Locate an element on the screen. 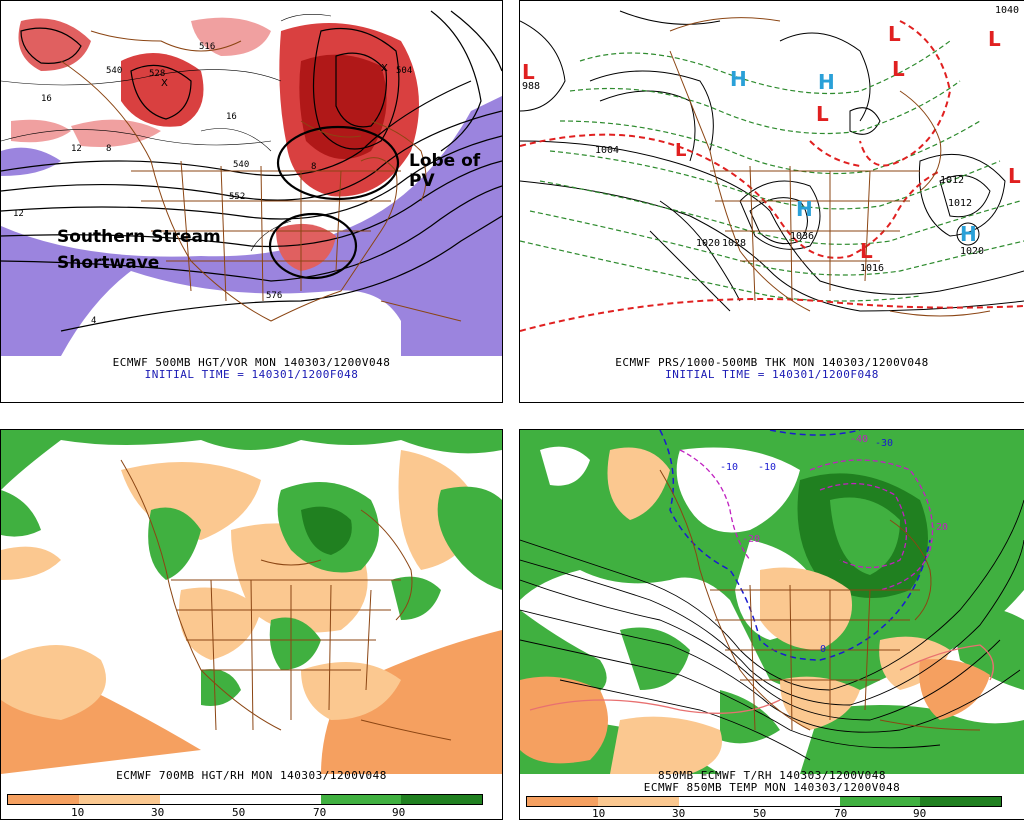 This screenshot has height=820, width=1024. isobar-label: 1028 is located at coordinates (734, 243).